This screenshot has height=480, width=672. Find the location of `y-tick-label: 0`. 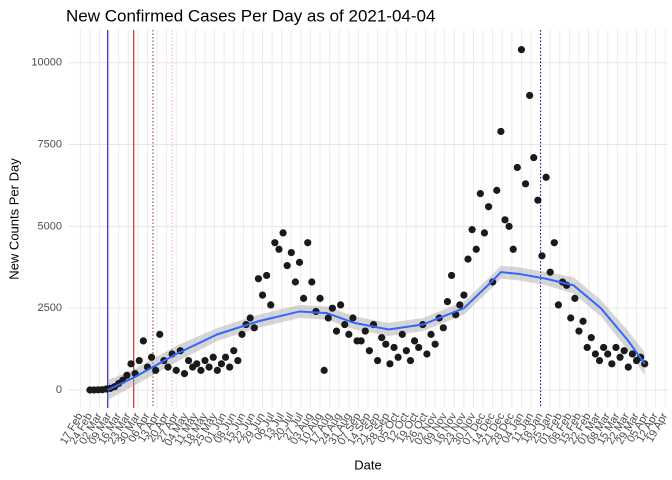

y-tick-label: 0 is located at coordinates (59, 390).